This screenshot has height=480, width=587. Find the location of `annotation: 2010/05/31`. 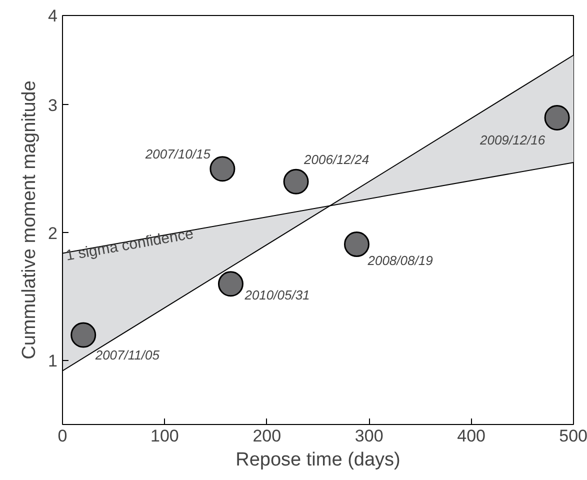

annotation: 2010/05/31 is located at coordinates (277, 294).